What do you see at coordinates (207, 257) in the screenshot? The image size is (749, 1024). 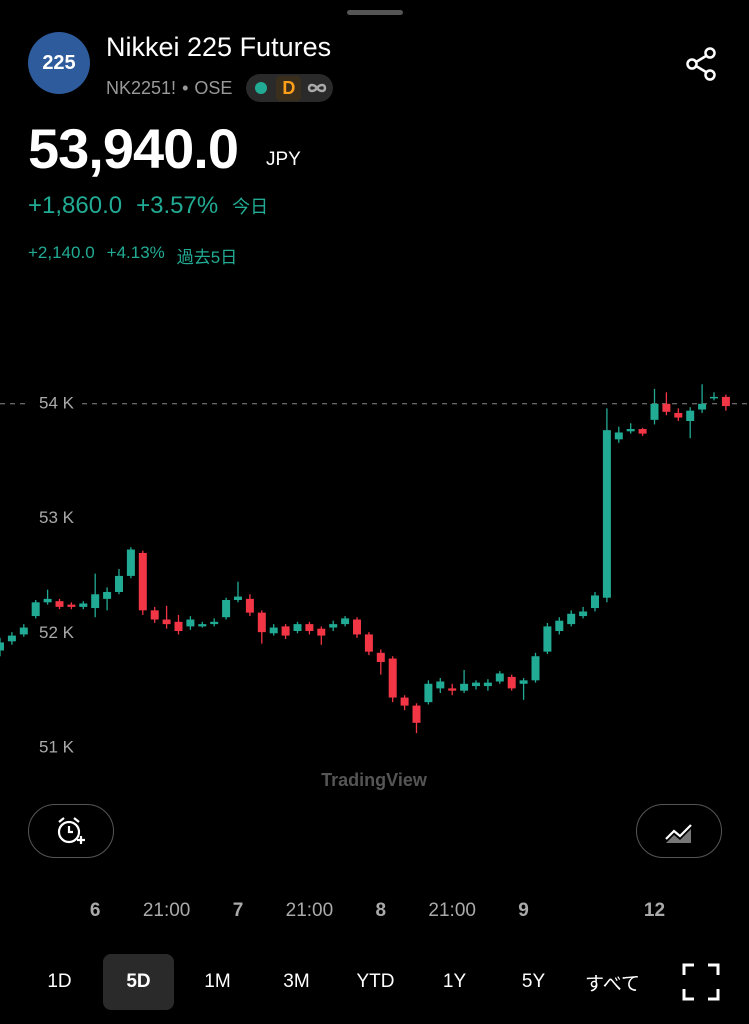 I see `change5-period: 過去5日` at bounding box center [207, 257].